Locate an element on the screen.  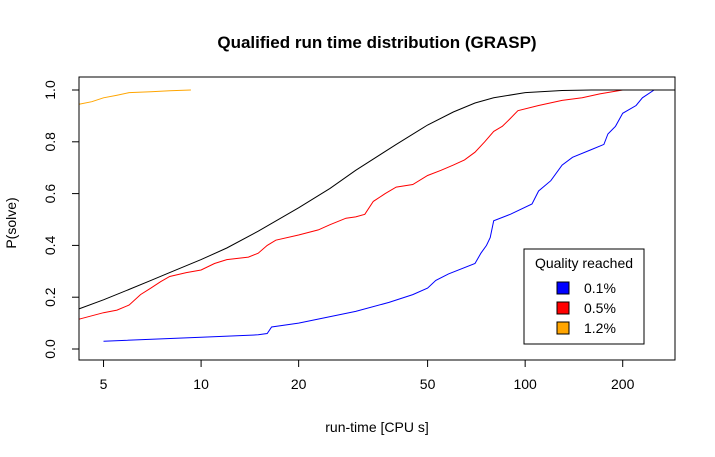
x-tick-label: 20 is located at coordinates (299, 384).